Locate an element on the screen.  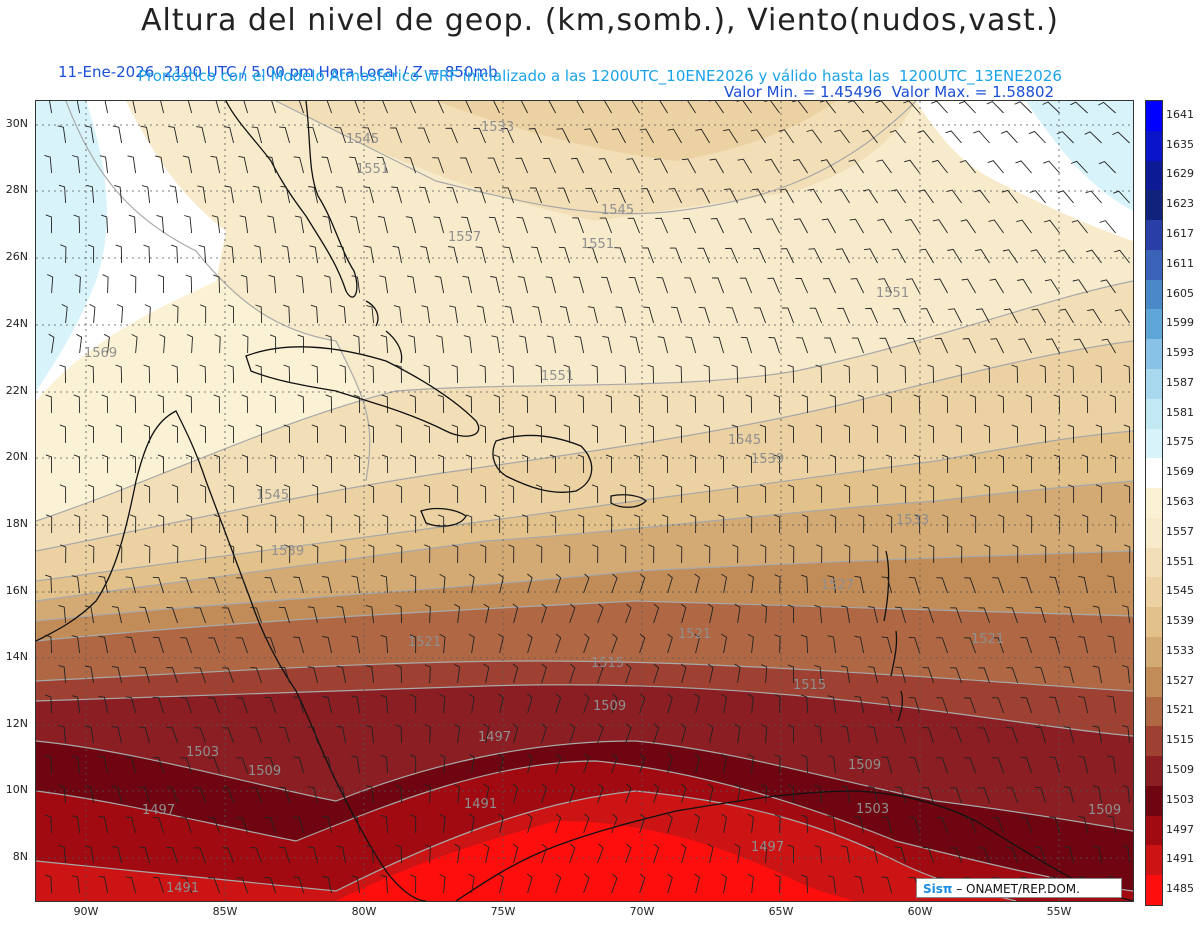
color-legend-value: 1587 is located at coordinates (1180, 382).